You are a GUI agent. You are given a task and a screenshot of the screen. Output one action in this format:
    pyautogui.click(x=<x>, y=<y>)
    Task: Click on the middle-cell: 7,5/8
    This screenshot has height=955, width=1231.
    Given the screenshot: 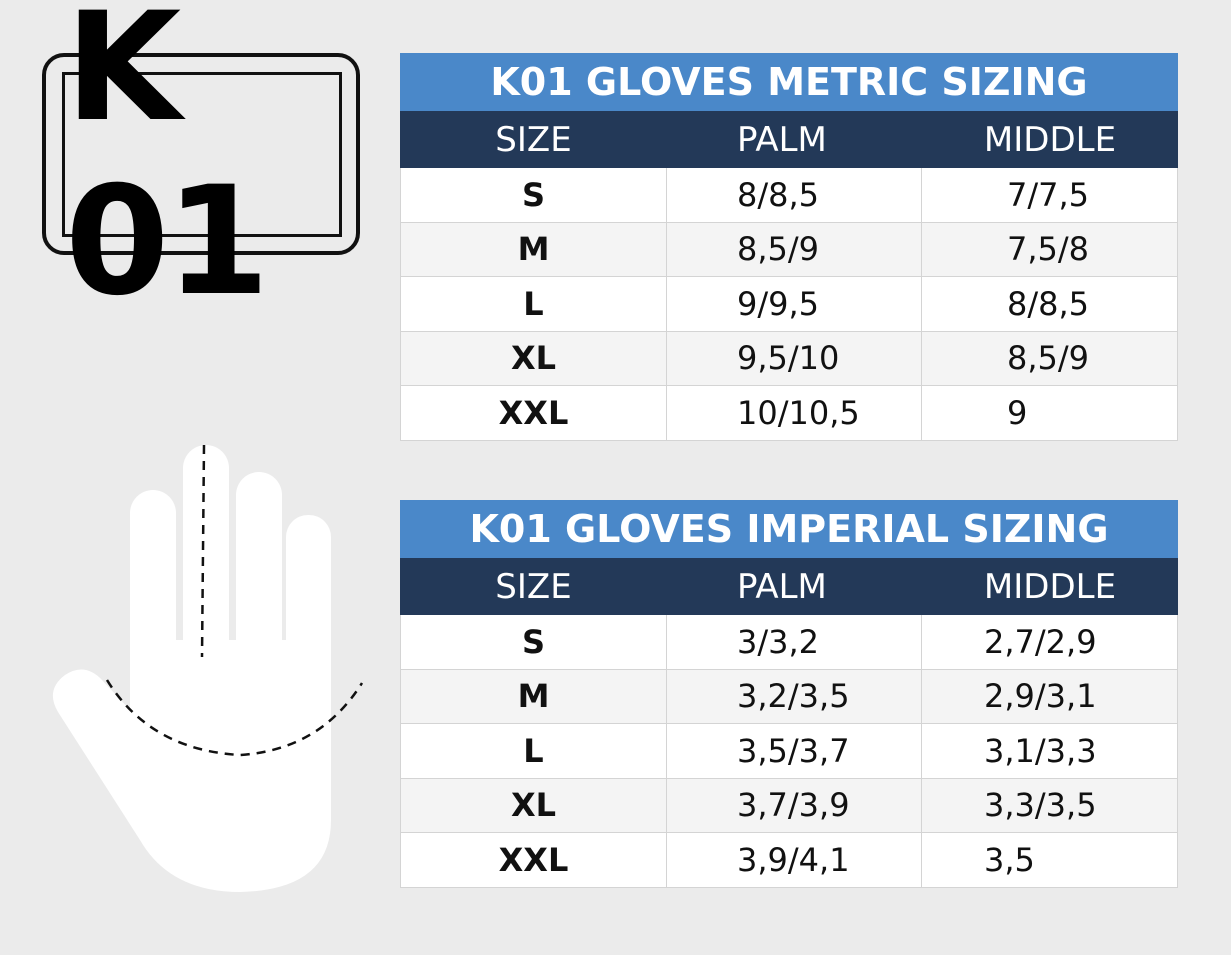 What is the action you would take?
    pyautogui.click(x=1050, y=249)
    